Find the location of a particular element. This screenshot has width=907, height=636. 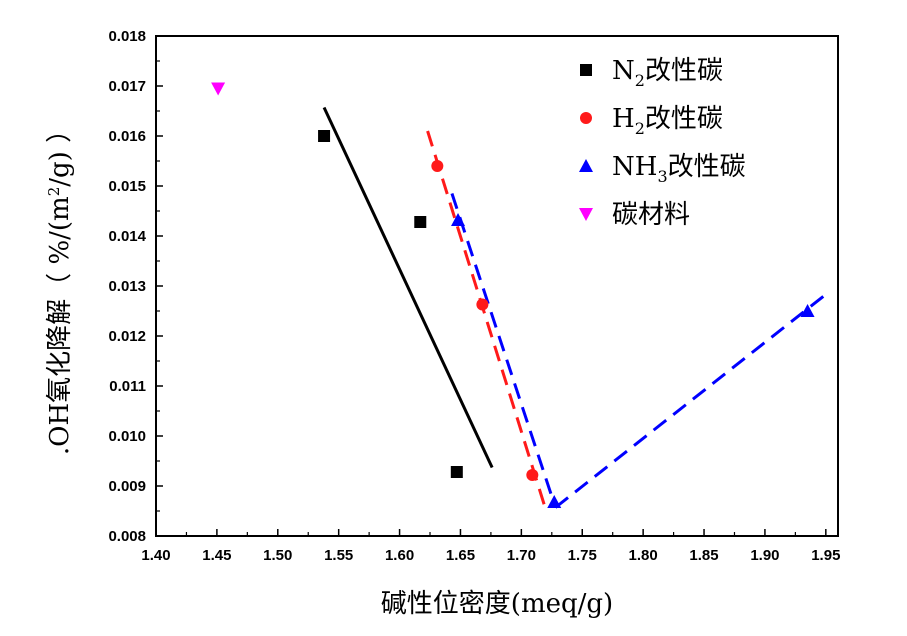

y-axis-title-prefix: .OH氧化降解（ %/(m is located at coordinates (60, 325).